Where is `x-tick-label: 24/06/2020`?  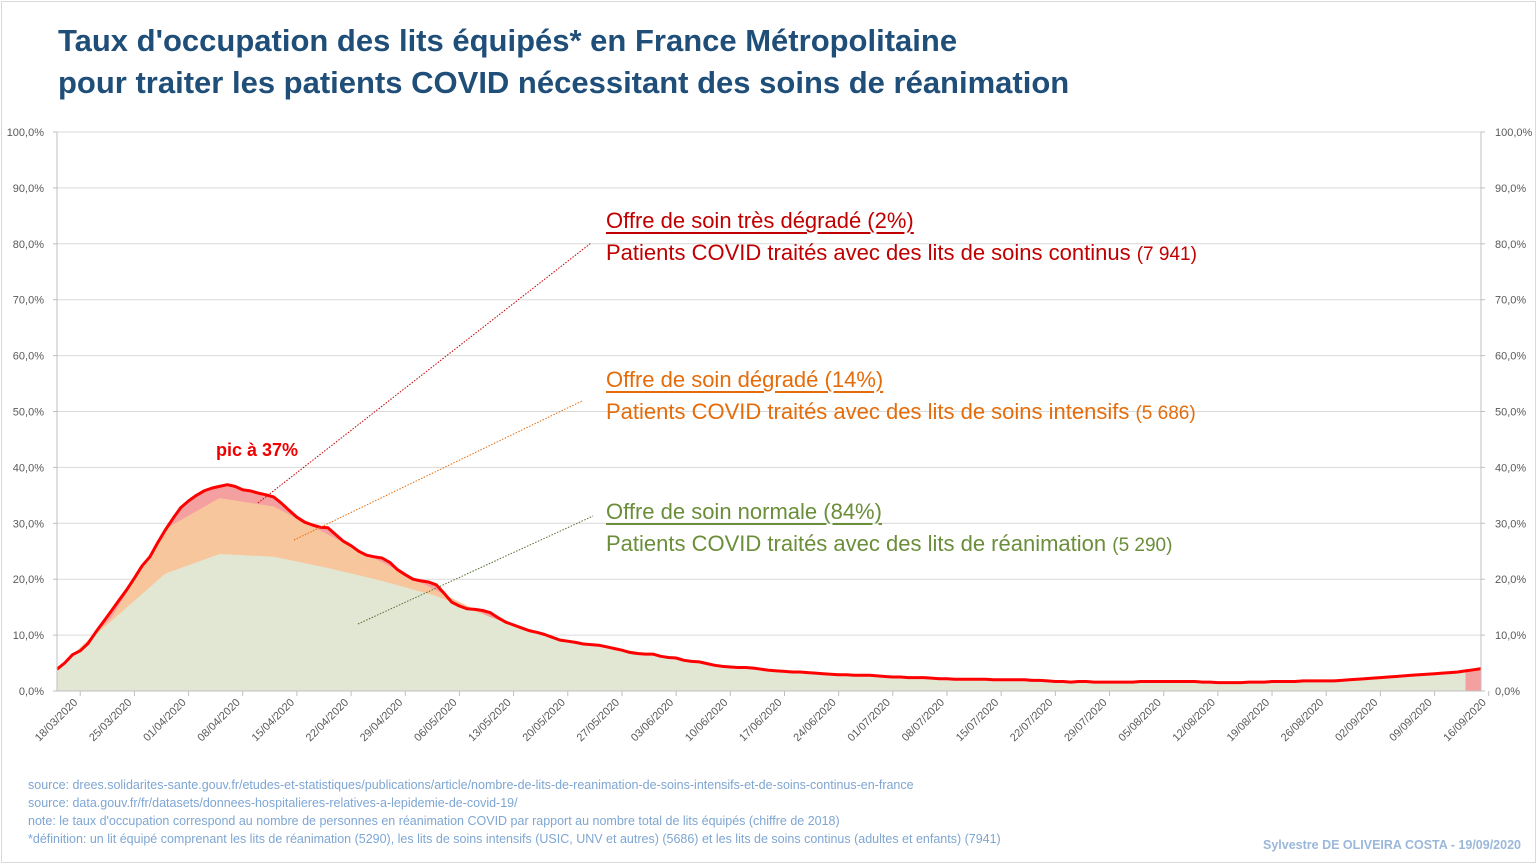 x-tick-label: 24/06/2020 is located at coordinates (814, 720).